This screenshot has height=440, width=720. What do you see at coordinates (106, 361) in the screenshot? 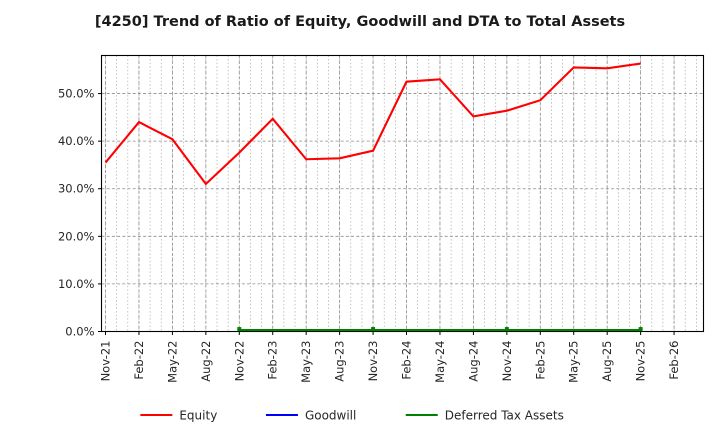
I see `x-tick-label: Nov-21` at bounding box center [106, 361].